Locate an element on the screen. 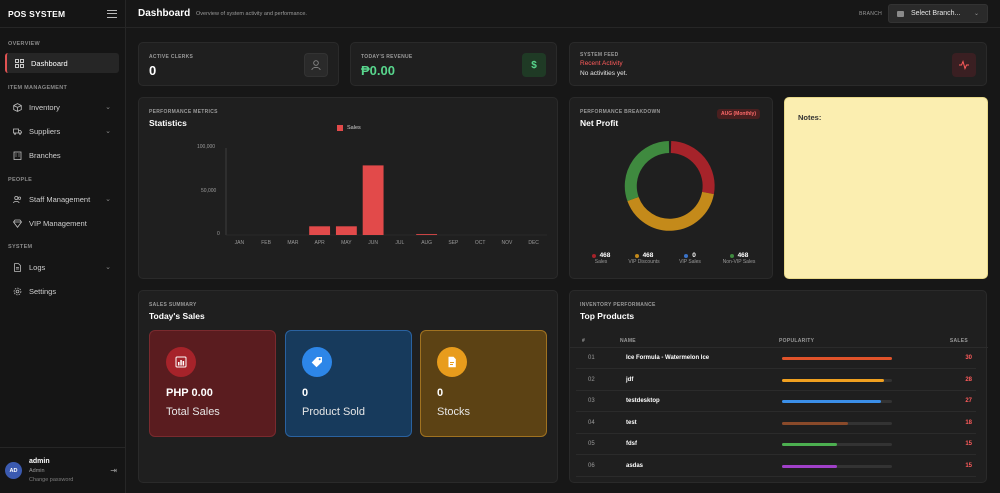  column-header-sales: SALES is located at coordinates (958, 341).